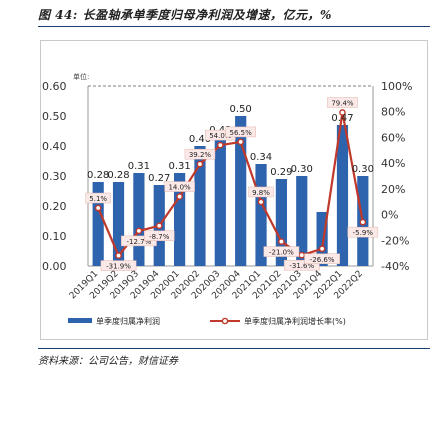 This screenshot has width=435, height=442. I want to click on growth-value-label: 9.8%, so click(261, 193).